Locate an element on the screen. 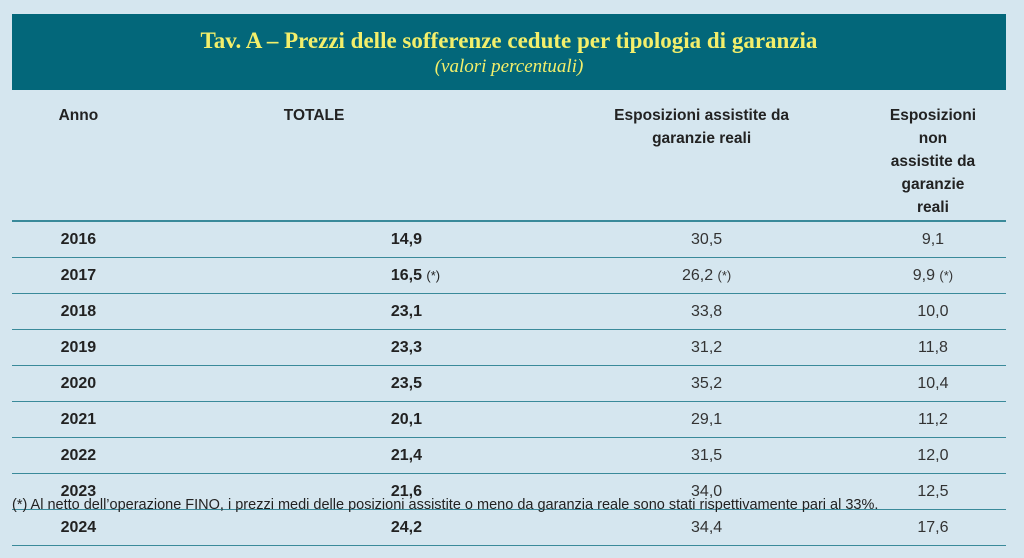 The width and height of the screenshot is (1024, 558). cell-assistite: 29,1 is located at coordinates (656, 419).